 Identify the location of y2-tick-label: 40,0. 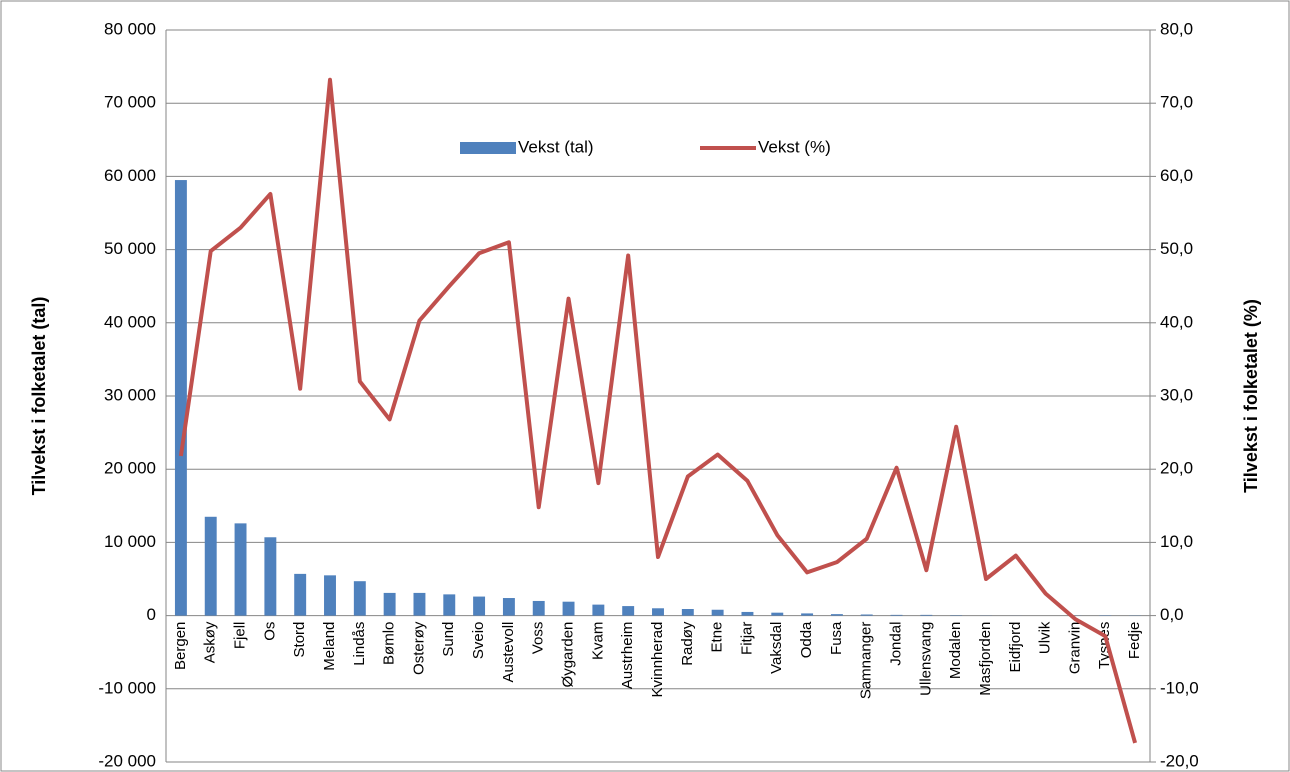
(1176, 321).